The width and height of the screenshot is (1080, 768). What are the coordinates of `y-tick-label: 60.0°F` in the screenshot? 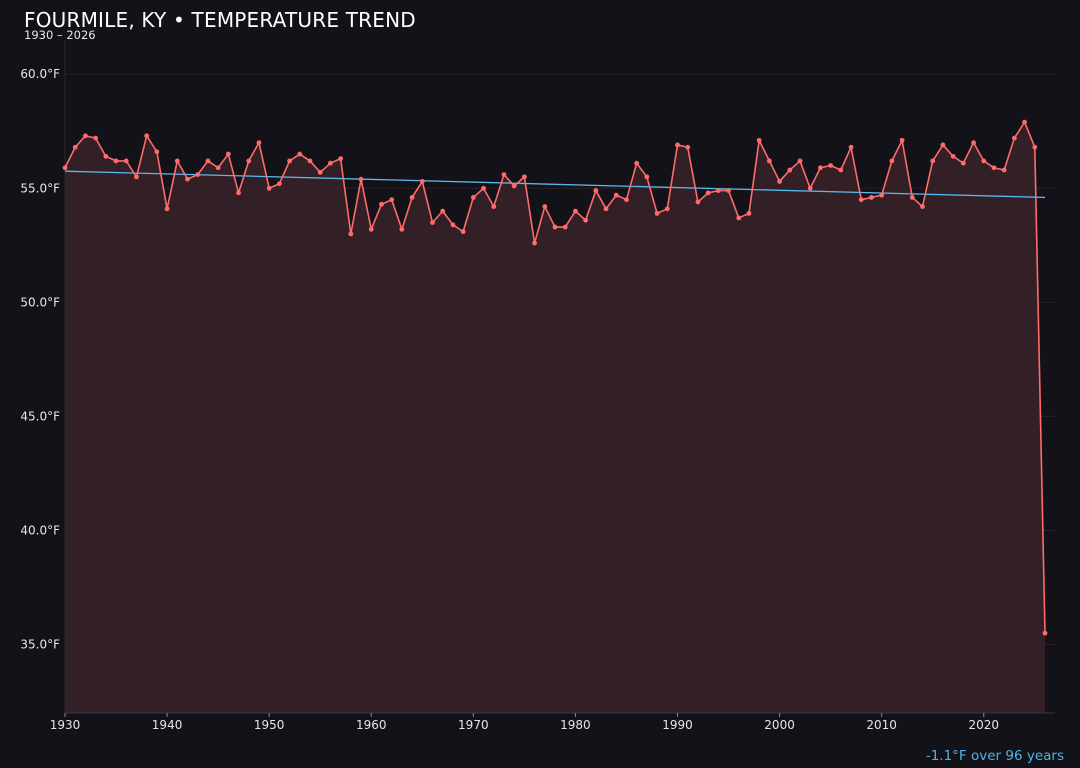 It's located at (40, 74).